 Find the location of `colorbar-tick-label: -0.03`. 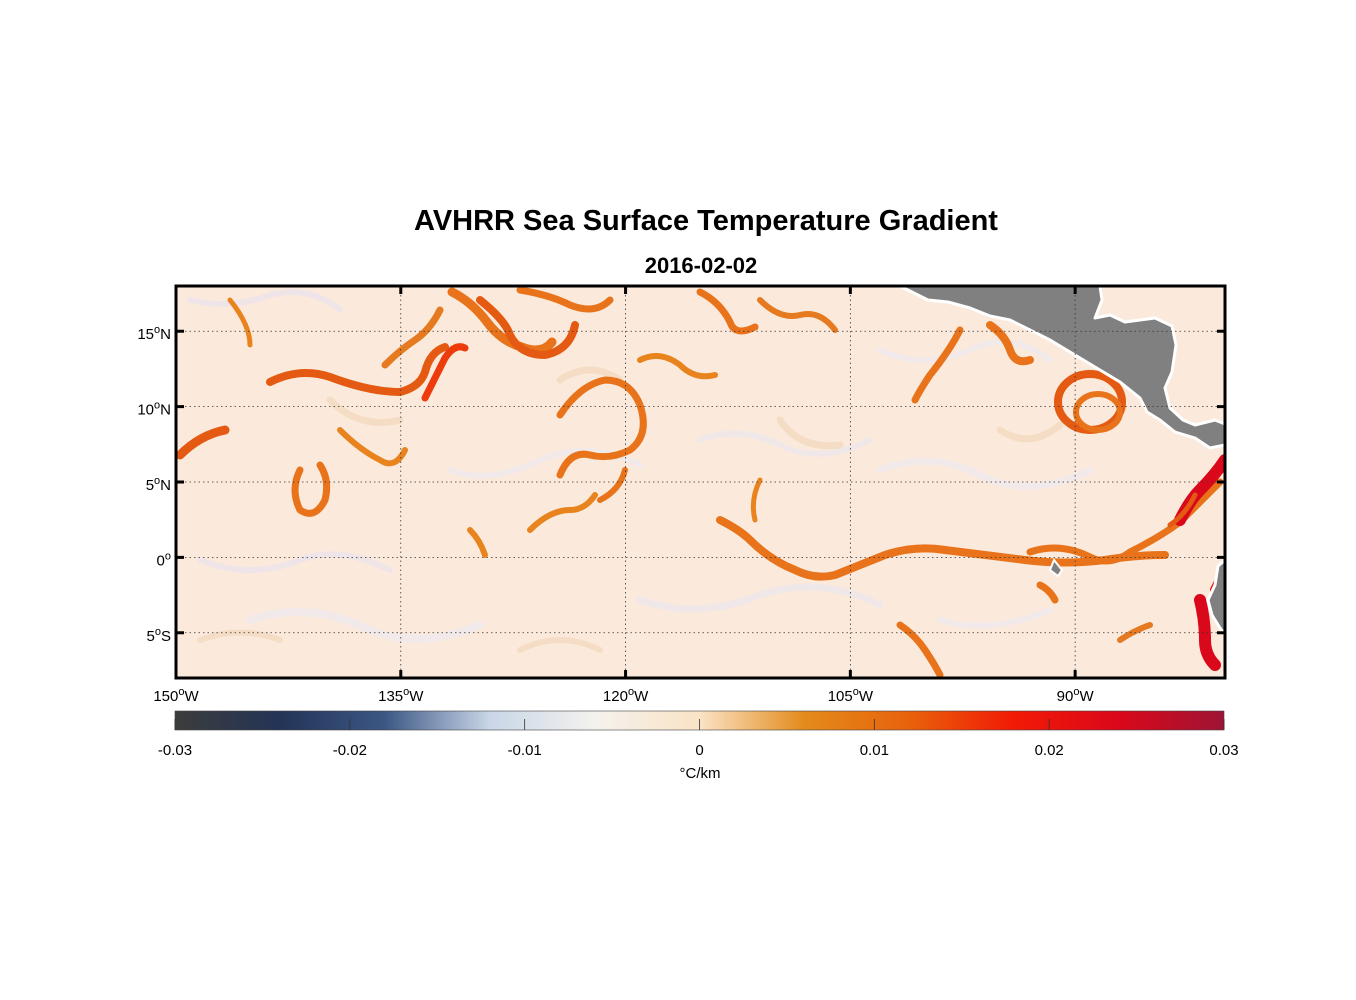

colorbar-tick-label: -0.03 is located at coordinates (175, 750).